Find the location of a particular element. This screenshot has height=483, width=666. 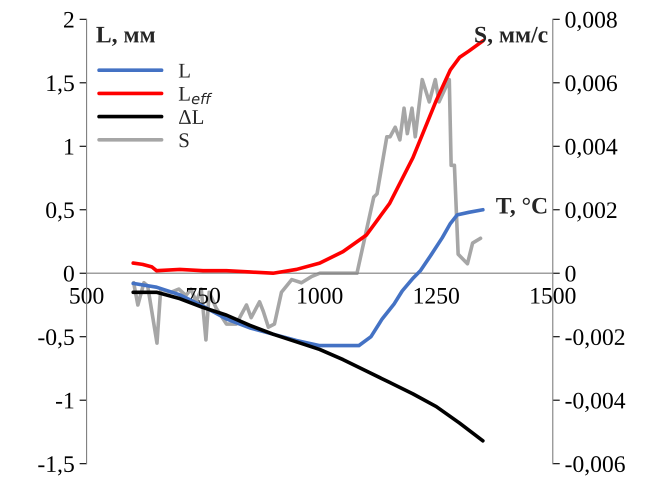

y2-tick-label: 0,008 is located at coordinates (591, 22).